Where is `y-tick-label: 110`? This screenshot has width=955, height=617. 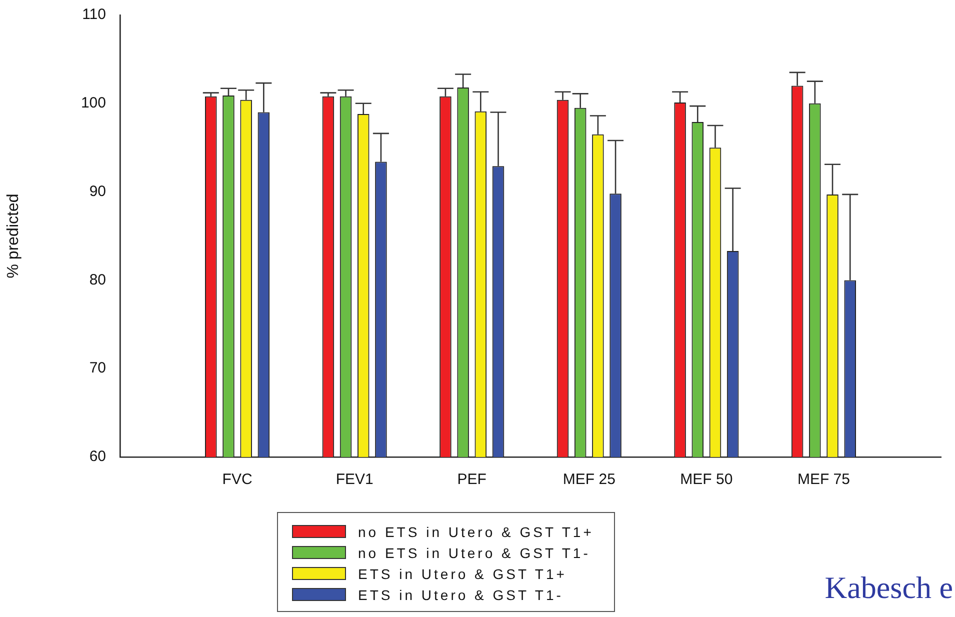
y-tick-label: 110 is located at coordinates (94, 15).